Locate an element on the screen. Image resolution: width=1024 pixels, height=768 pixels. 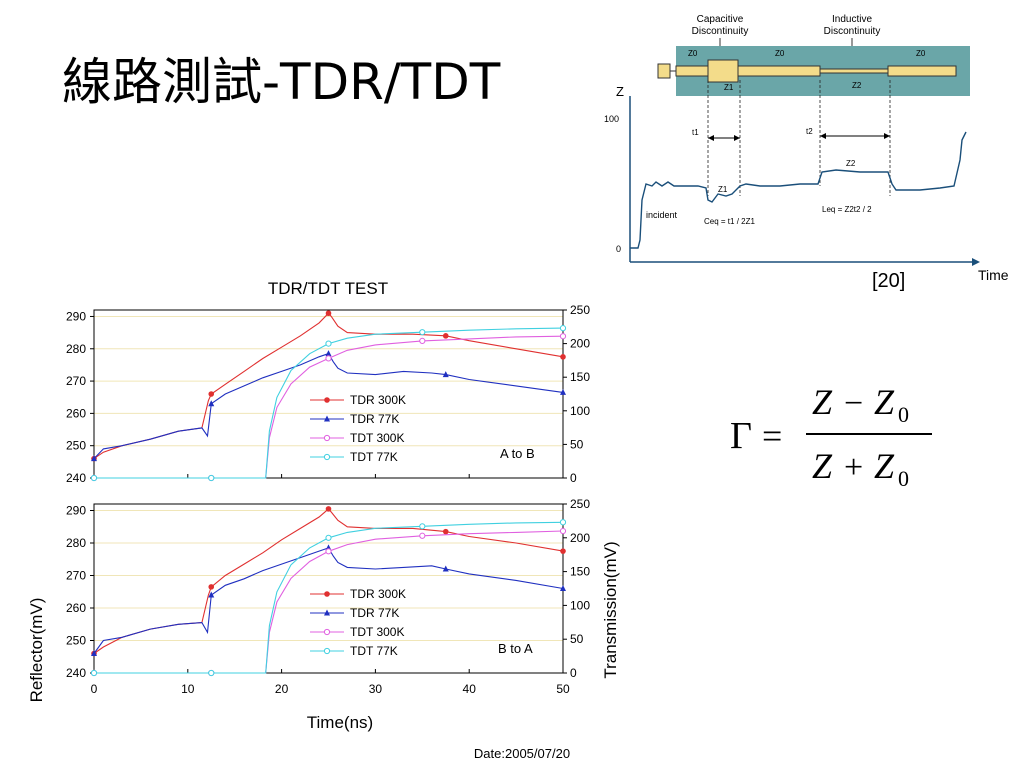
line-segment-z2 is located at coordinates (854, 71).